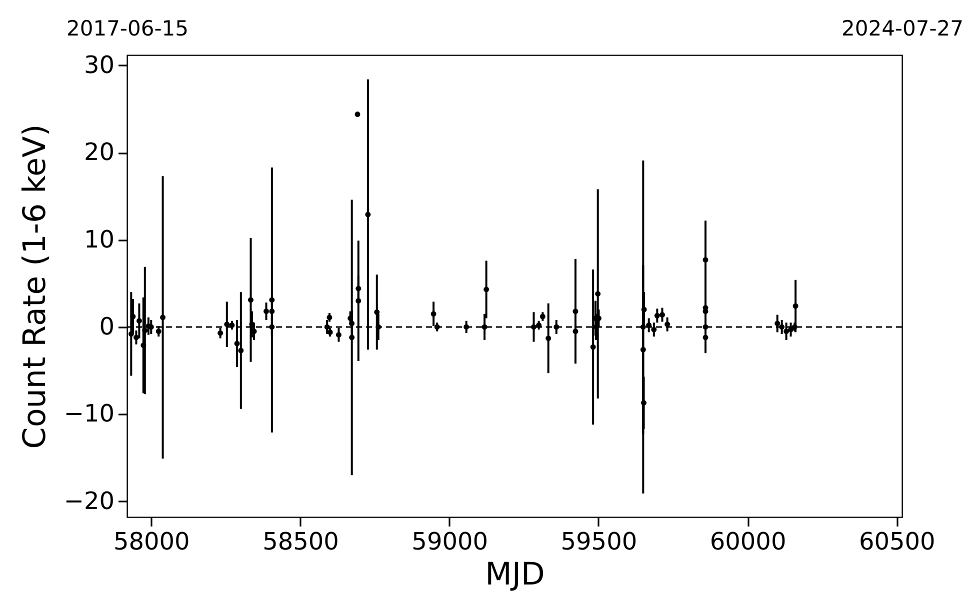 This screenshot has width=980, height=613. Describe the element at coordinates (599, 542) in the screenshot. I see `x-tick-label: 59500` at that location.